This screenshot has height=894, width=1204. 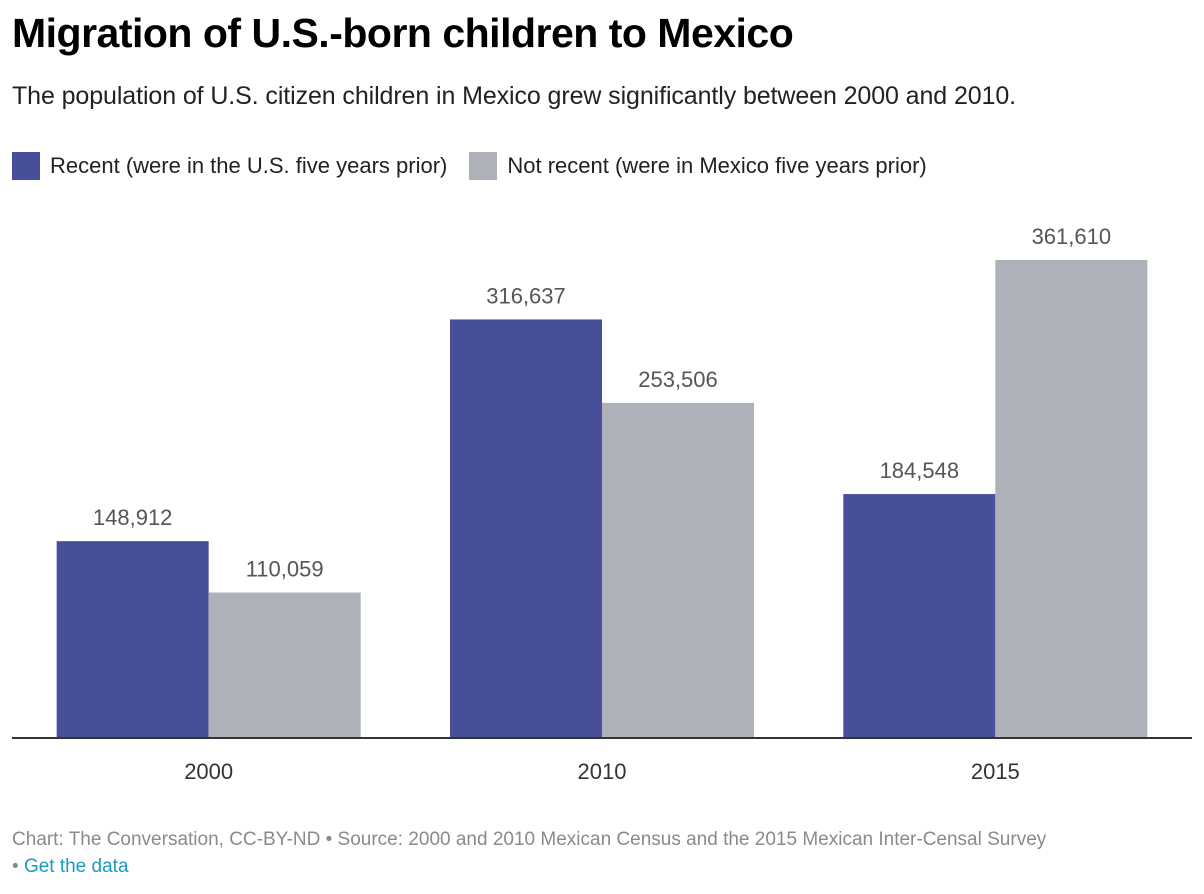 What do you see at coordinates (678, 379) in the screenshot?
I see `data-label-not-recent-2010: 253,506` at bounding box center [678, 379].